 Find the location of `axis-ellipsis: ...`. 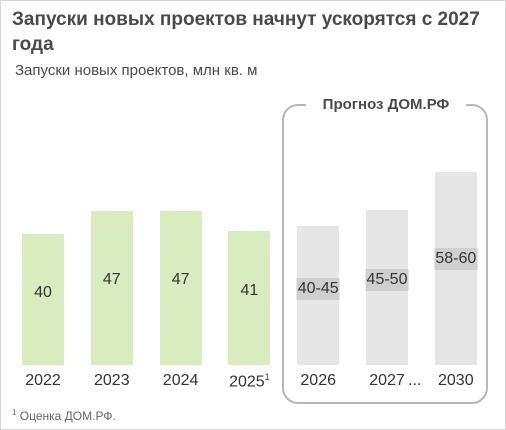

axis-ellipsis: ... is located at coordinates (415, 380).